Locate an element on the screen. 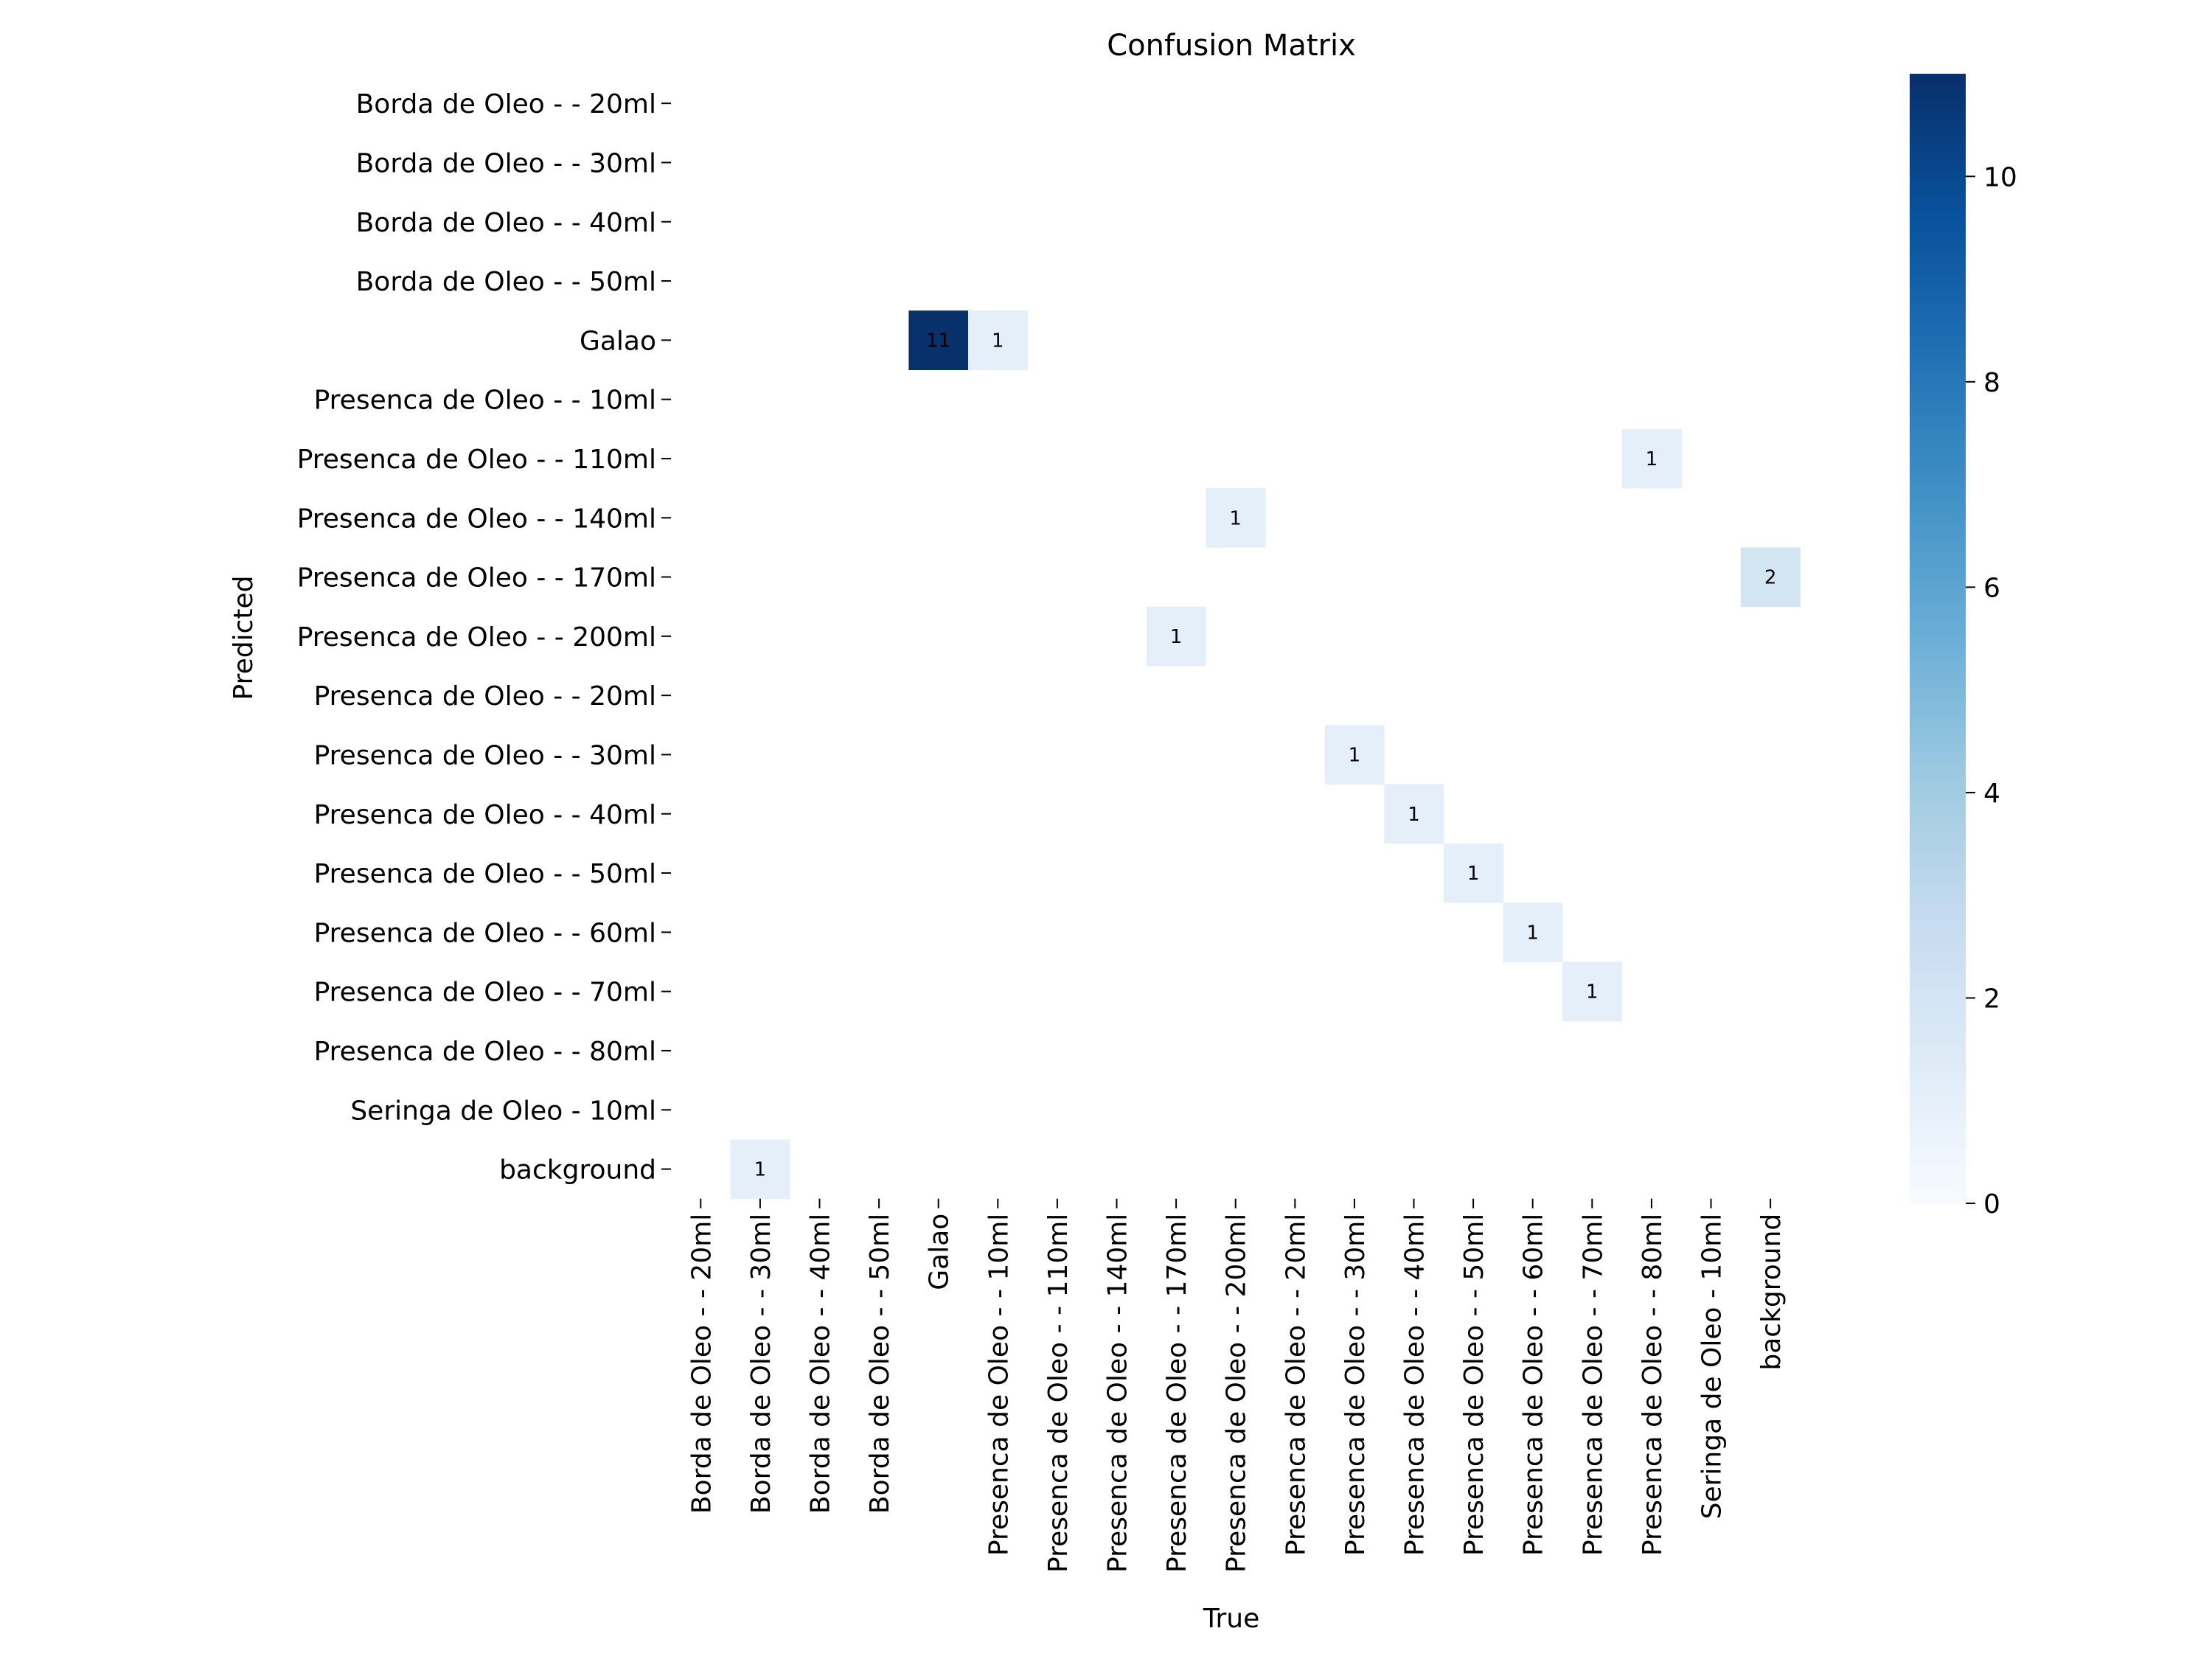 The image size is (2212, 1659). y-tick-label: Galao is located at coordinates (618, 341).